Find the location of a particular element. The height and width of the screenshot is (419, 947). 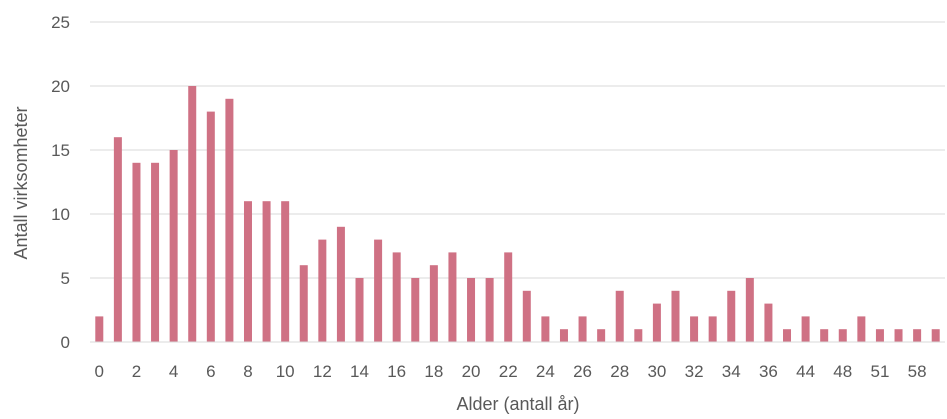

x-tick-label: 16 is located at coordinates (396, 371).